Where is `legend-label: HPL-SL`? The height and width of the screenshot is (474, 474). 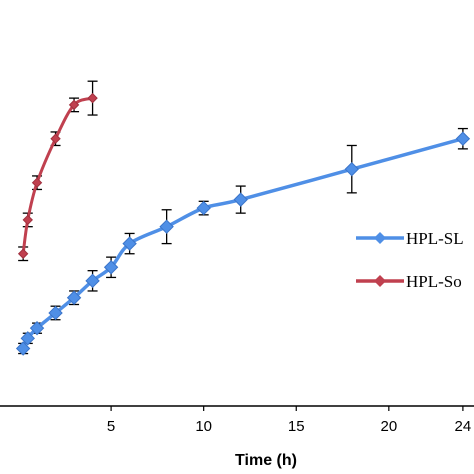
legend-label: HPL-SL is located at coordinates (435, 238).